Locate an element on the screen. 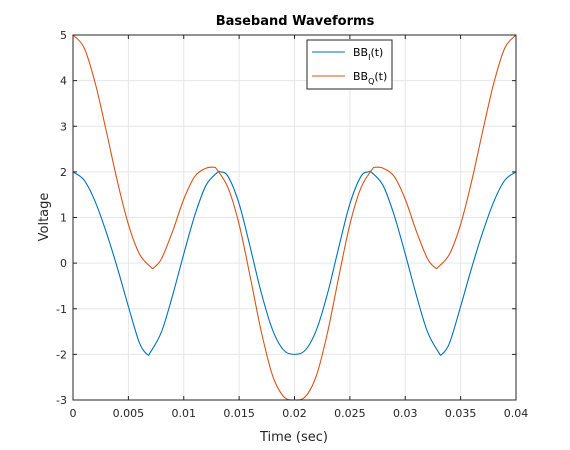 The height and width of the screenshot is (450, 570). y-tick-label: 3 is located at coordinates (63, 126).